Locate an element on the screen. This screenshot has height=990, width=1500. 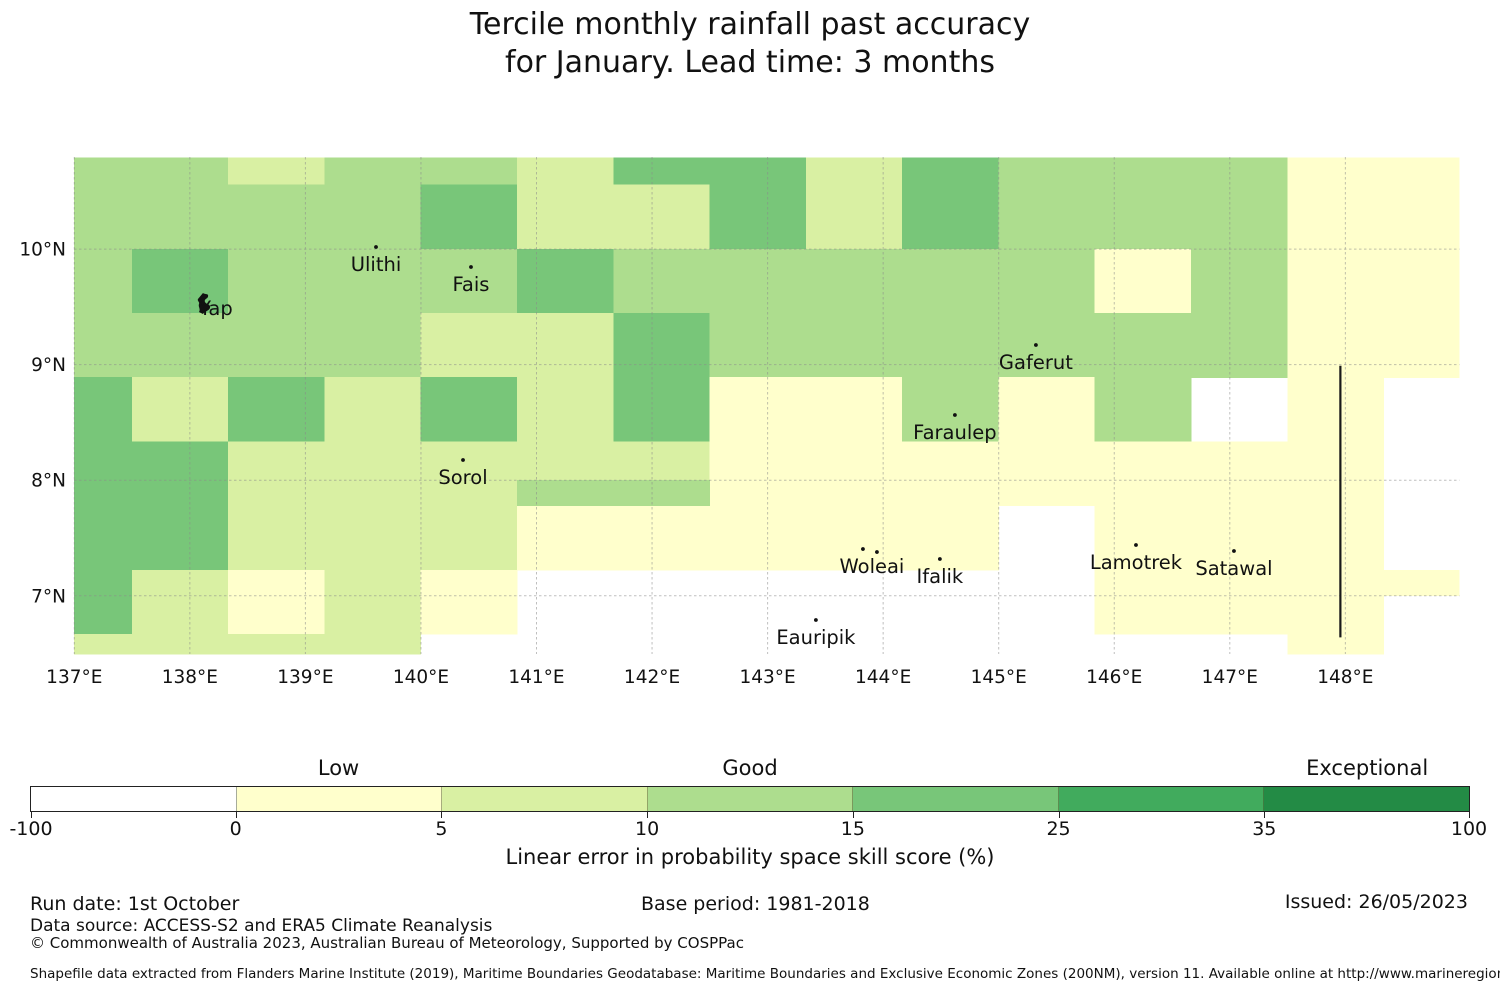
x-tick-label: 141°E is located at coordinates (536, 677).